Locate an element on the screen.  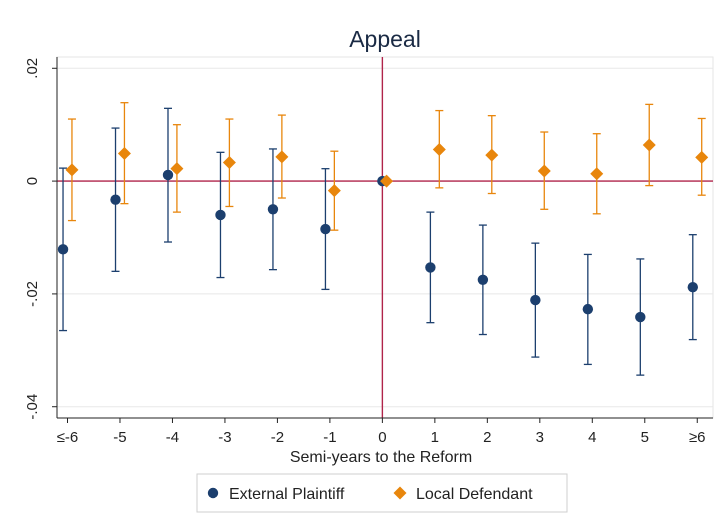
x-tick-label: -3 is located at coordinates (224, 437).